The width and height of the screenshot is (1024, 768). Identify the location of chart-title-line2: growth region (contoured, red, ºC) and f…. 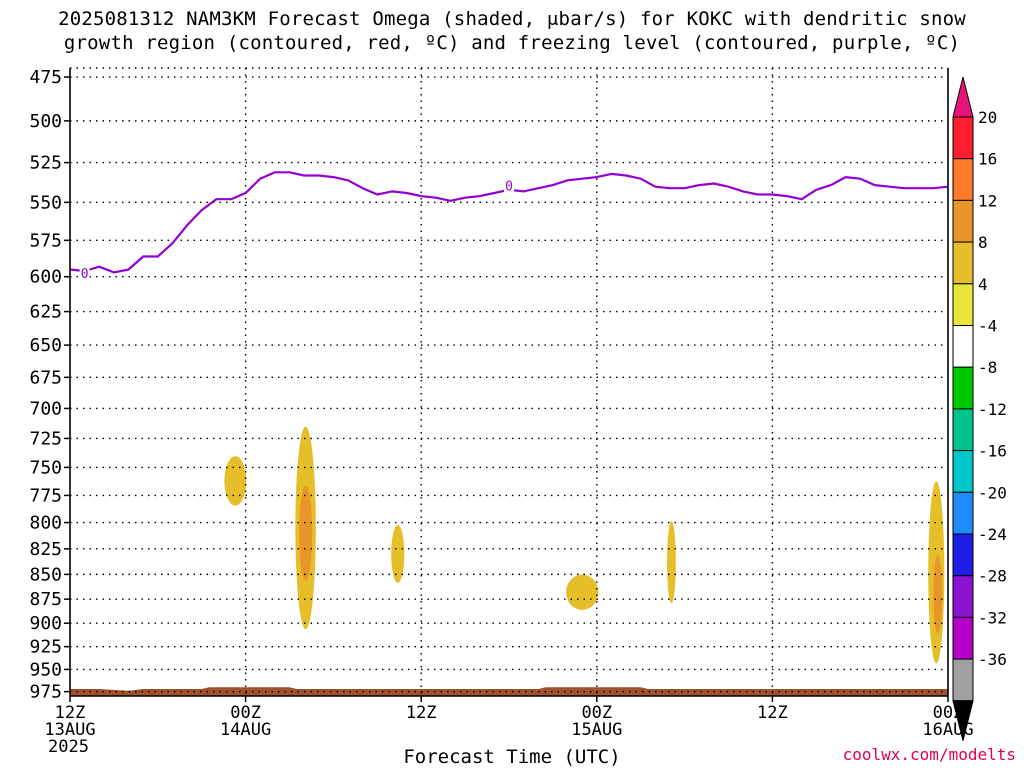
(512, 43).